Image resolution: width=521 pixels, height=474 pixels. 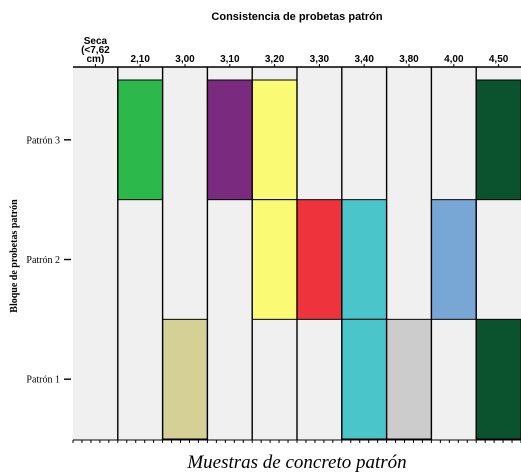 I want to click on cell-patrón-1-340, so click(x=364, y=379).